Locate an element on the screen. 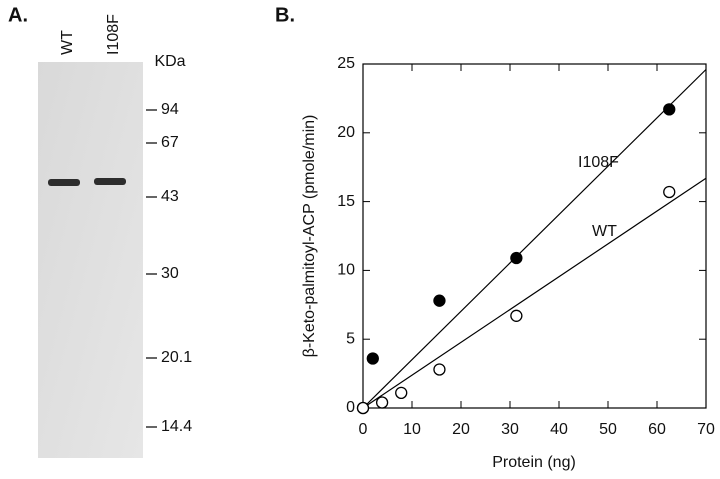 The width and height of the screenshot is (720, 479). marker-label: 67 is located at coordinates (170, 142).